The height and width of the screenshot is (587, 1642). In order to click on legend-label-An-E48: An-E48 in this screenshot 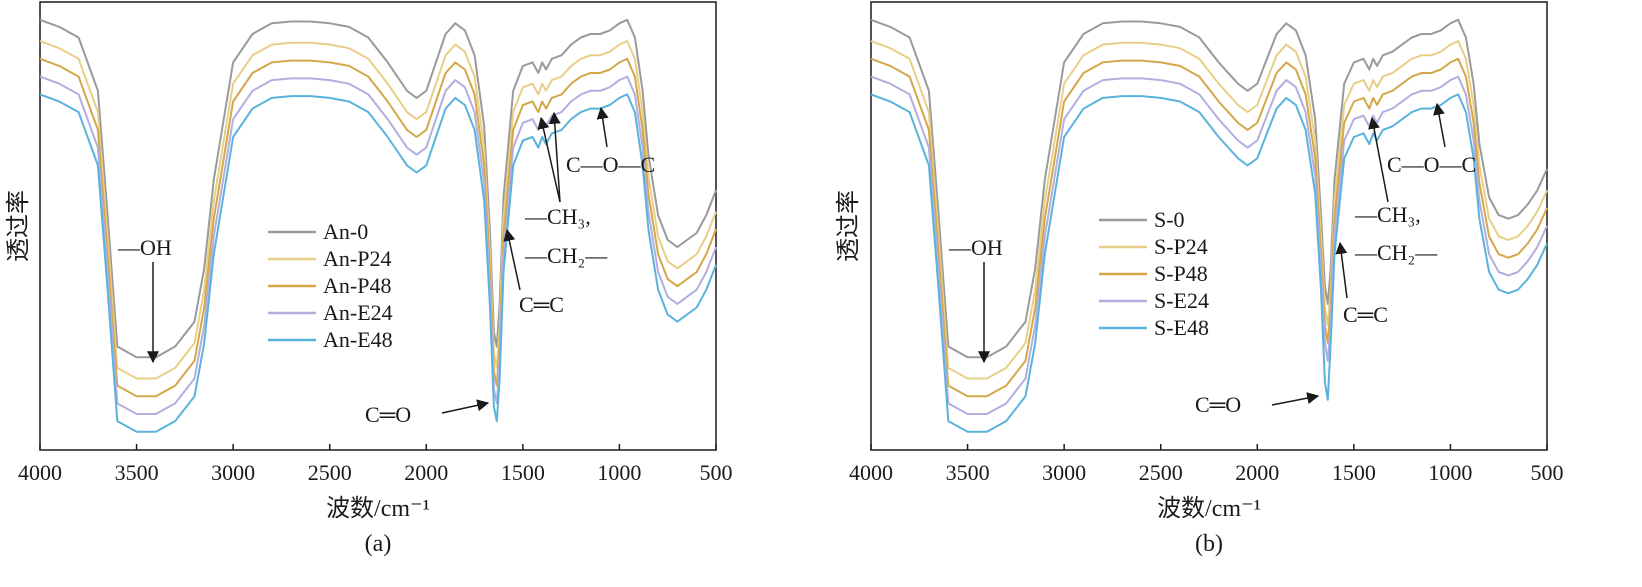, I will do `click(358, 339)`.